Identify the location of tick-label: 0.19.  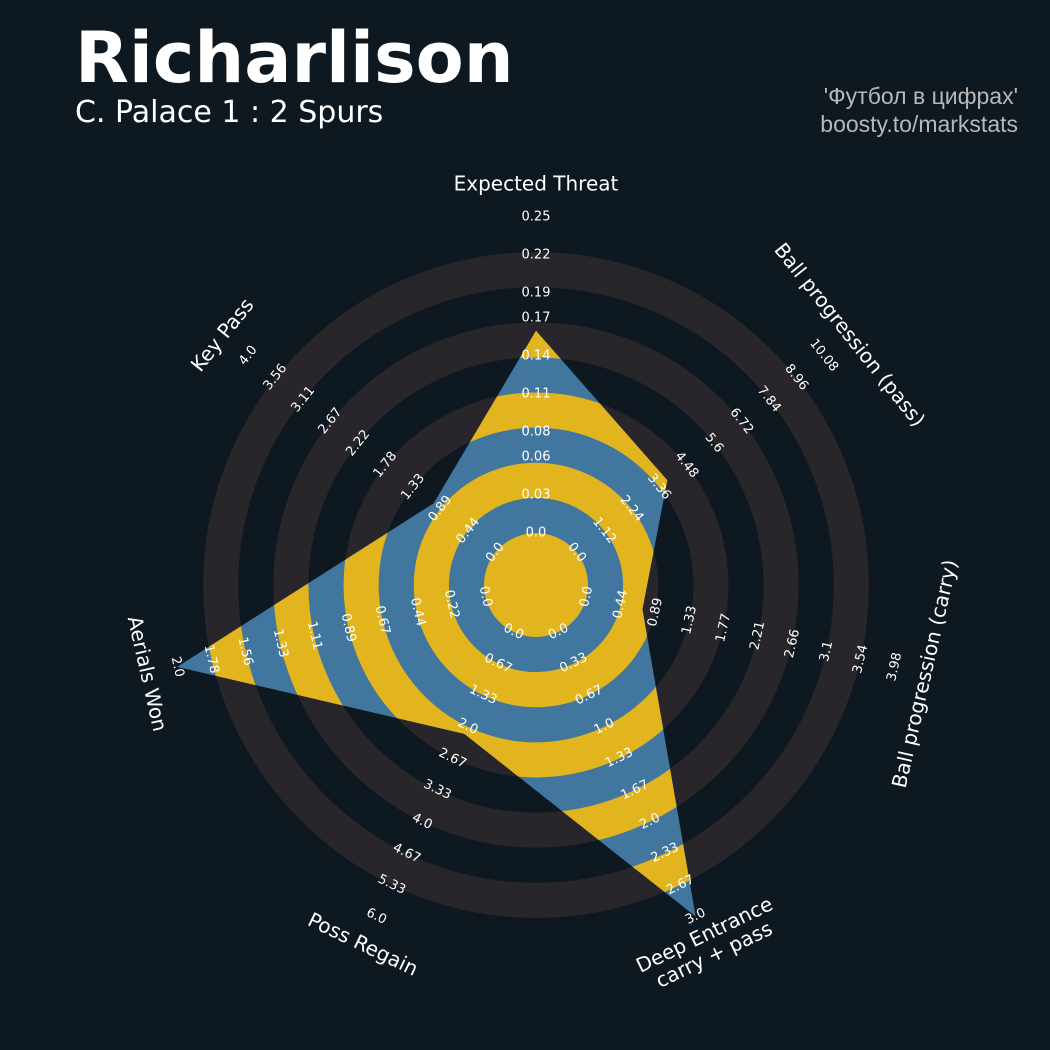
(536, 292).